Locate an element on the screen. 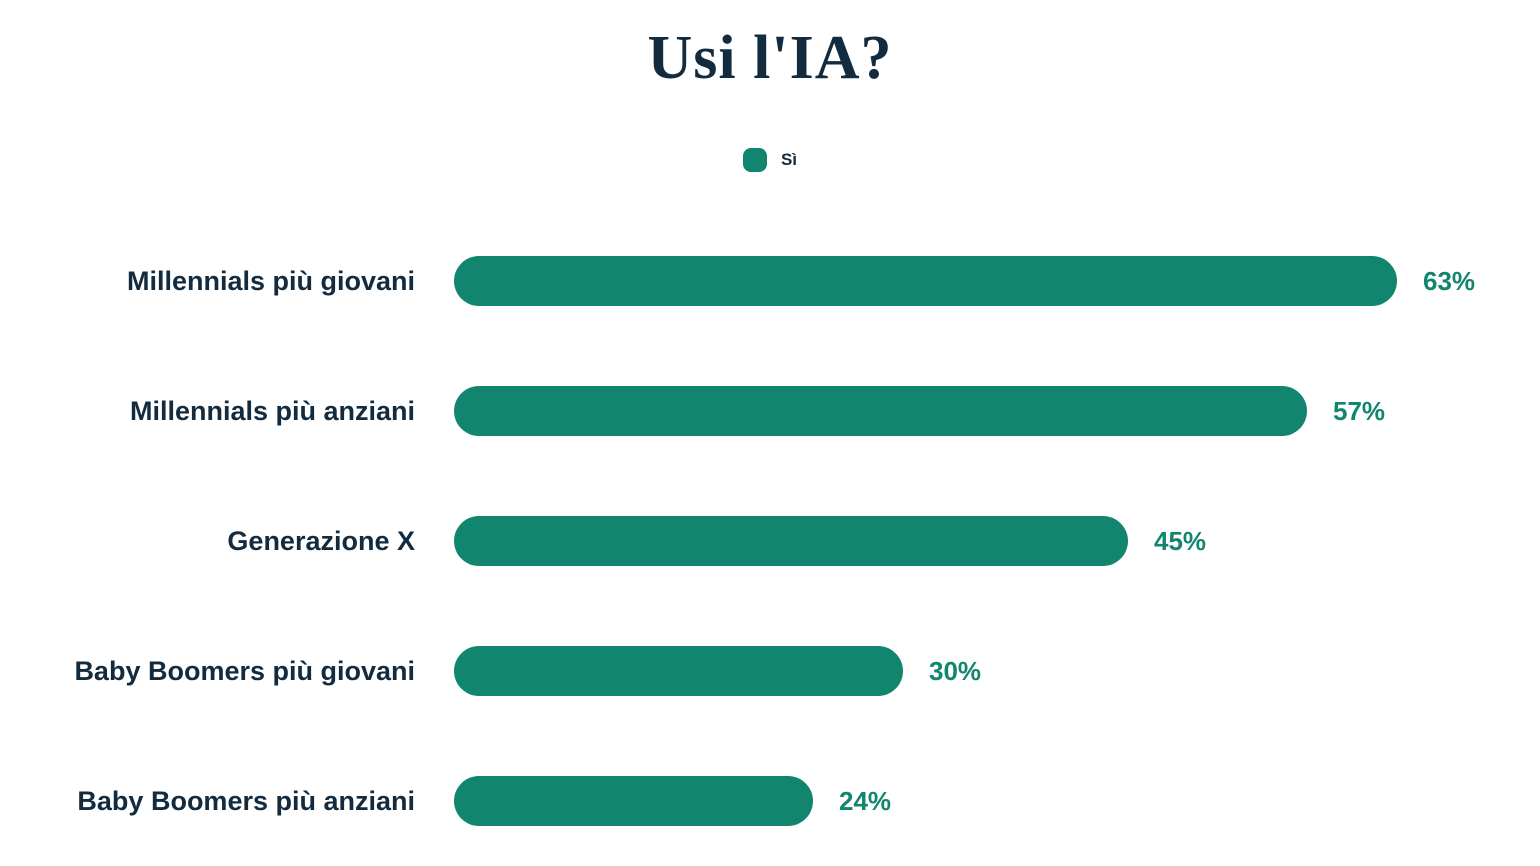 The height and width of the screenshot is (866, 1540). bar-value-label: 57% is located at coordinates (1359, 410).